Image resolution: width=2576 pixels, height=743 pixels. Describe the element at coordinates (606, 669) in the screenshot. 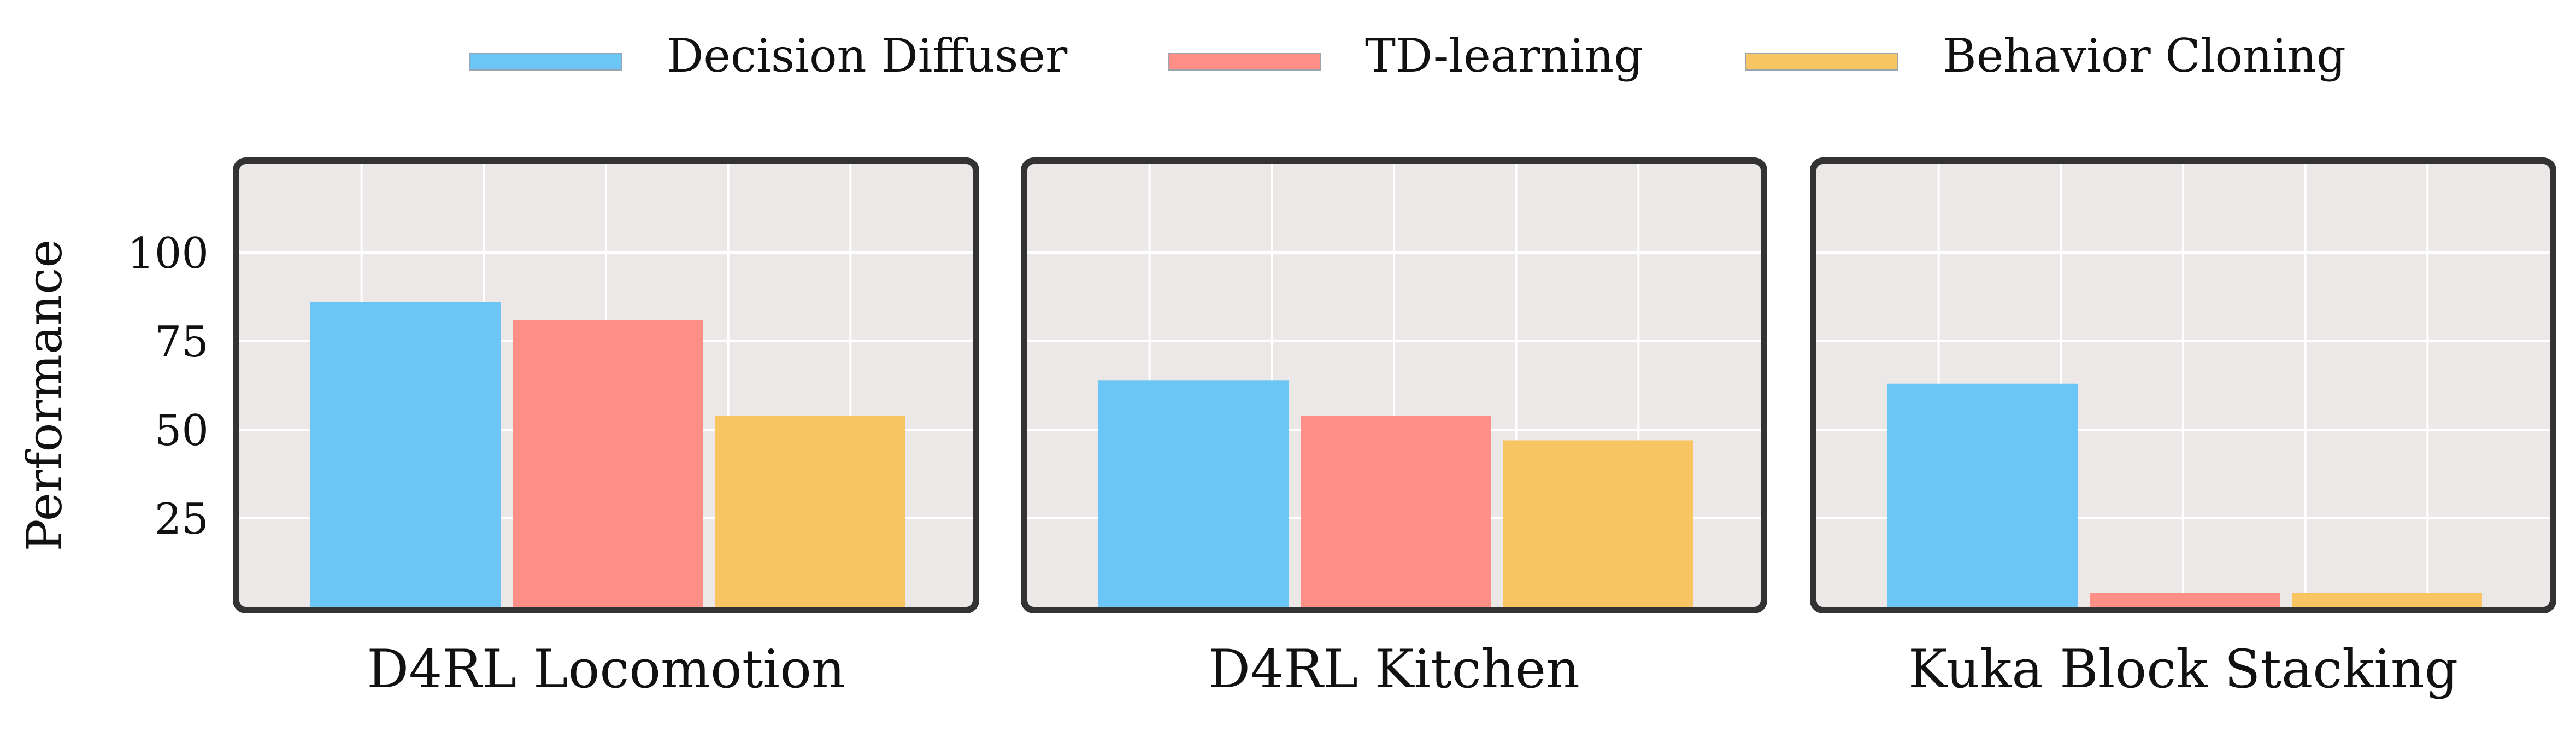

I see `panel-title: D4RL Locomotion` at that location.